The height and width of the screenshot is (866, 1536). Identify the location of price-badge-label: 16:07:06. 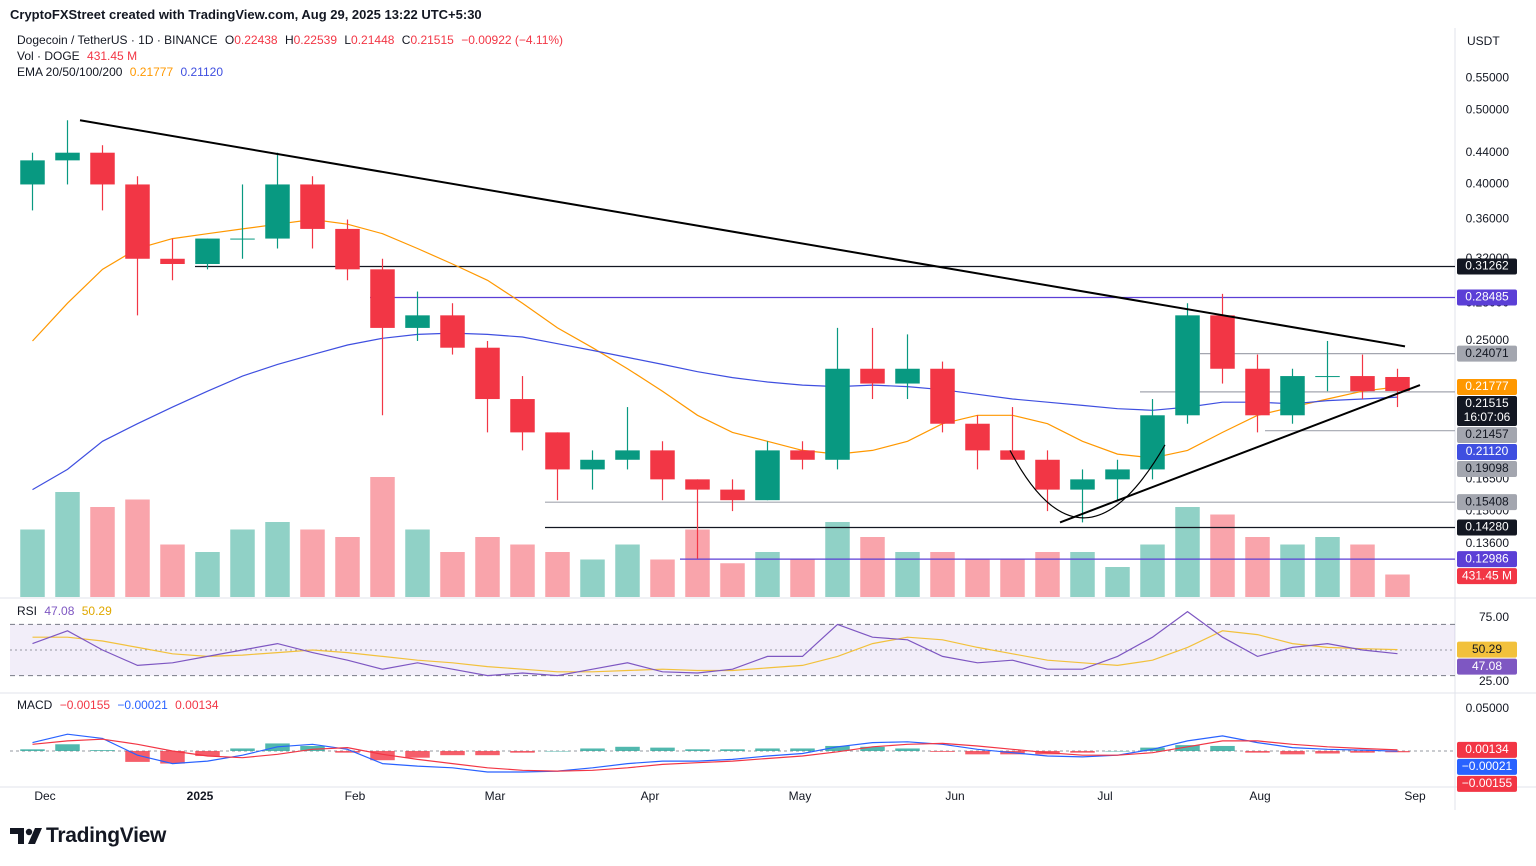
(1487, 417).